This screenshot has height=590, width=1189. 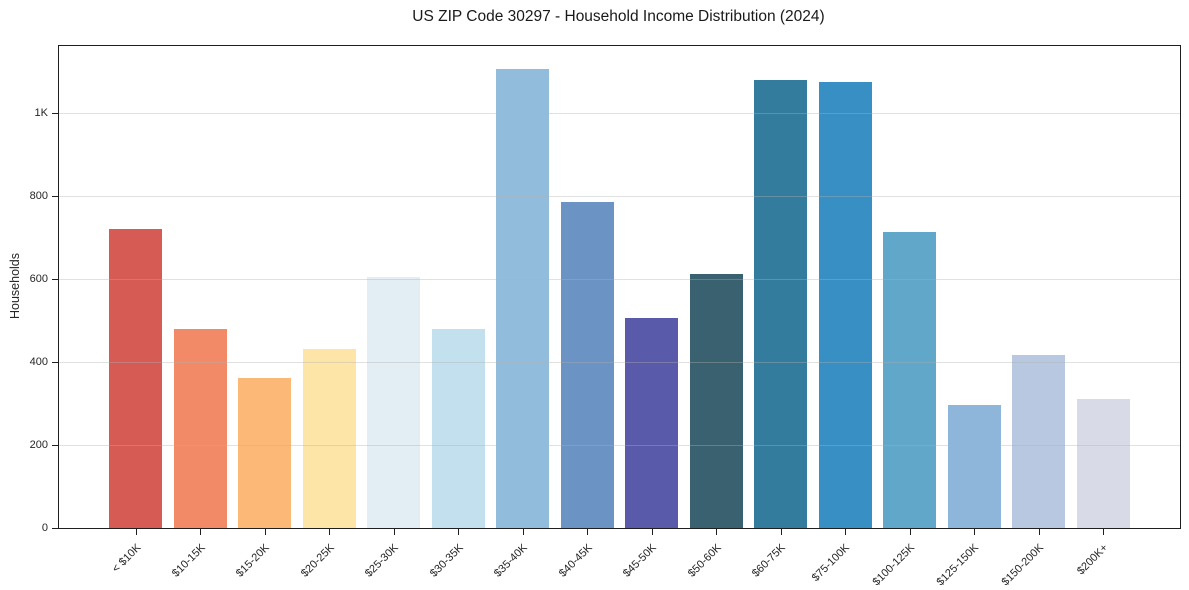 What do you see at coordinates (41, 113) in the screenshot?
I see `y-tick-label: 1K` at bounding box center [41, 113].